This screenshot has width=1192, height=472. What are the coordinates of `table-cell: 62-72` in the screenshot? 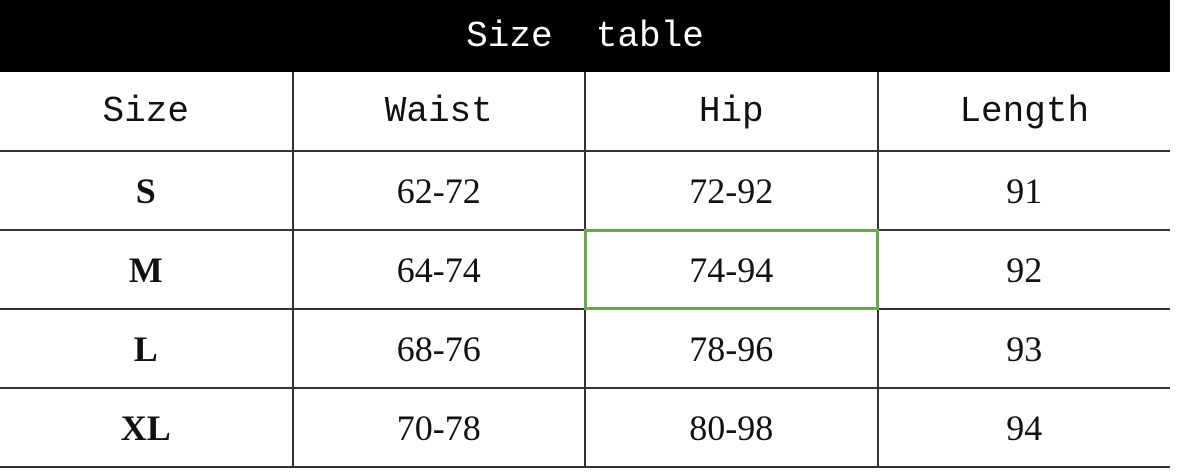 It's located at (438, 191).